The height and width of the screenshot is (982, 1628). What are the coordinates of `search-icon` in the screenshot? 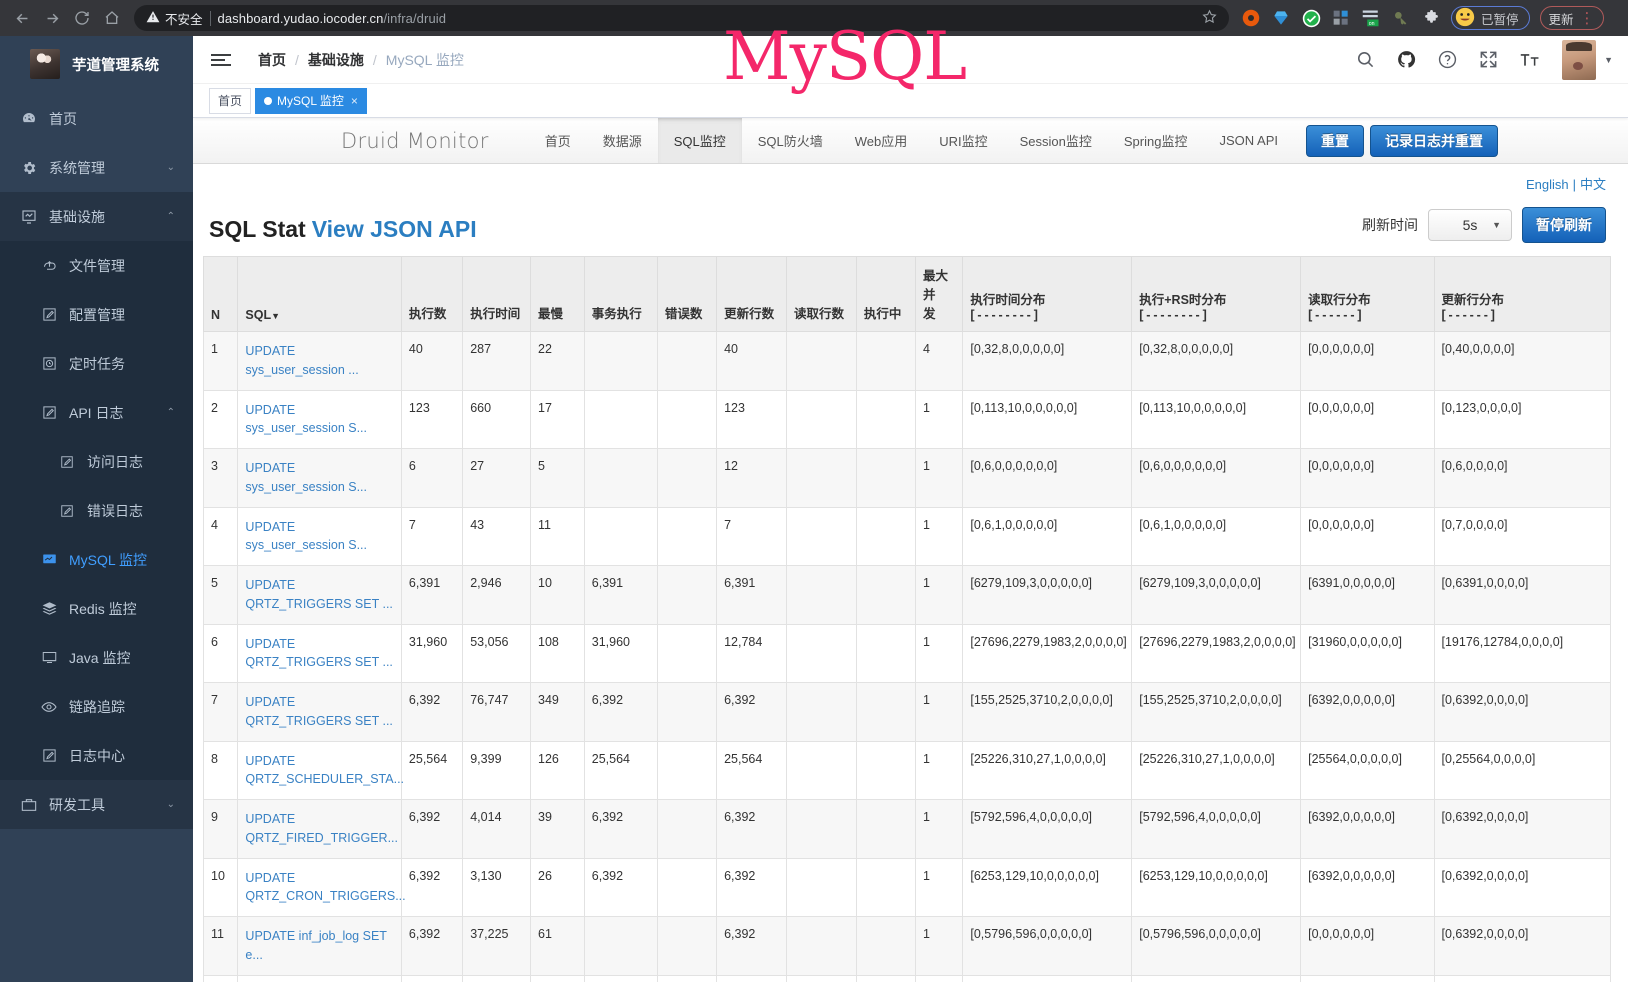 It's located at (1365, 59).